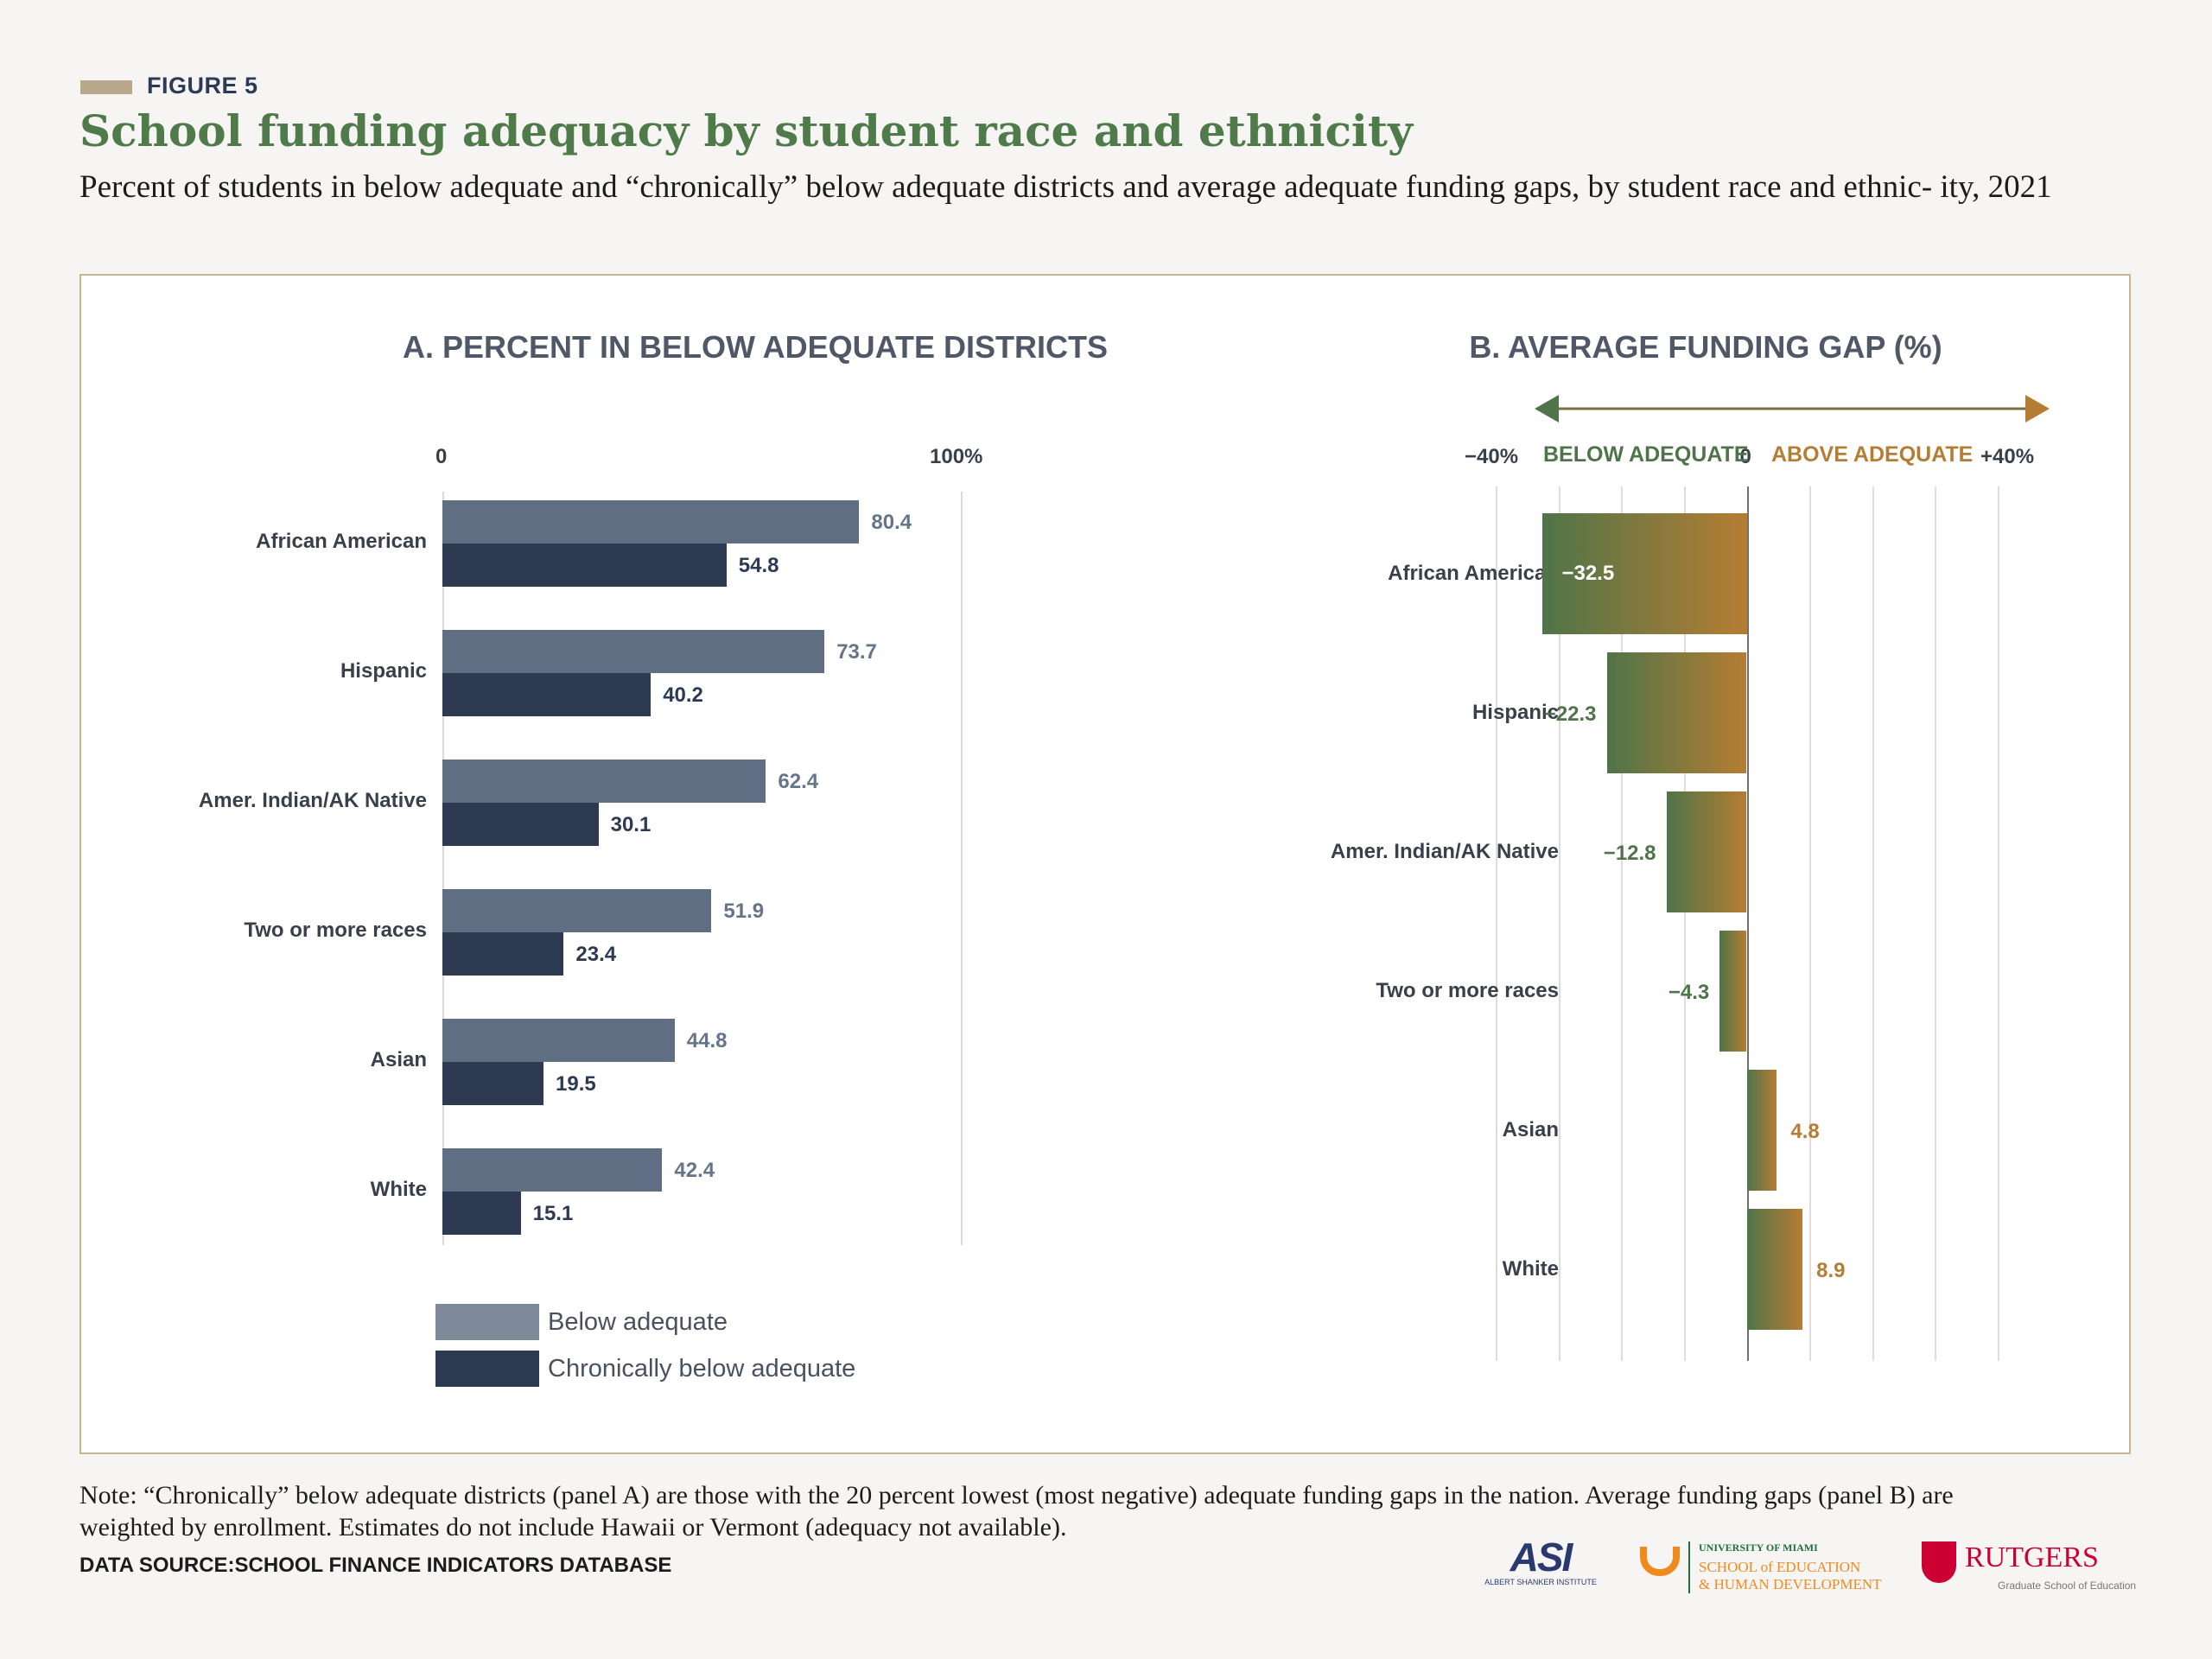  What do you see at coordinates (335, 930) in the screenshot?
I see `category-label-two-or-more-races: Two or more races` at bounding box center [335, 930].